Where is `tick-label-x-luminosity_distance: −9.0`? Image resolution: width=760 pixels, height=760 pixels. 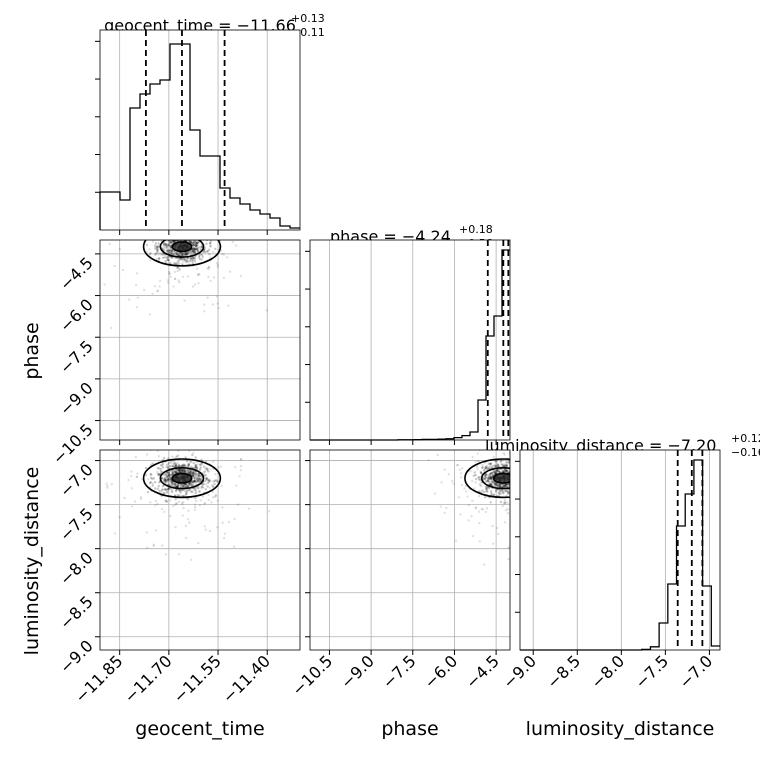 tick-label-x-luminosity_distance: −9.0 is located at coordinates (519, 671).